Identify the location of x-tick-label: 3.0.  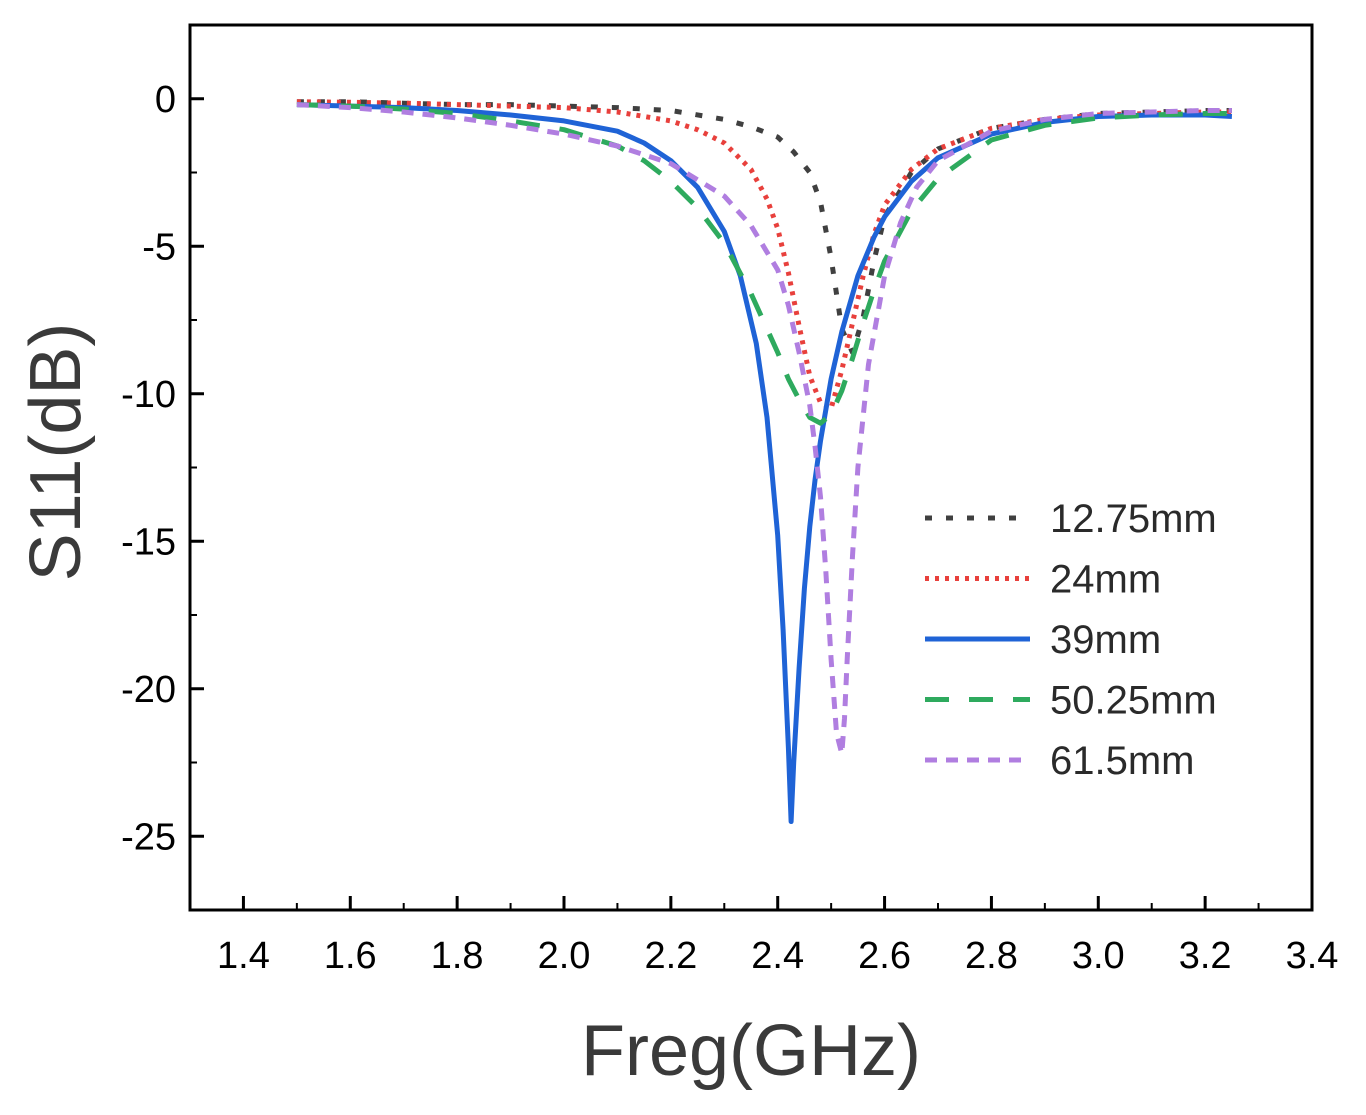
(1098, 956).